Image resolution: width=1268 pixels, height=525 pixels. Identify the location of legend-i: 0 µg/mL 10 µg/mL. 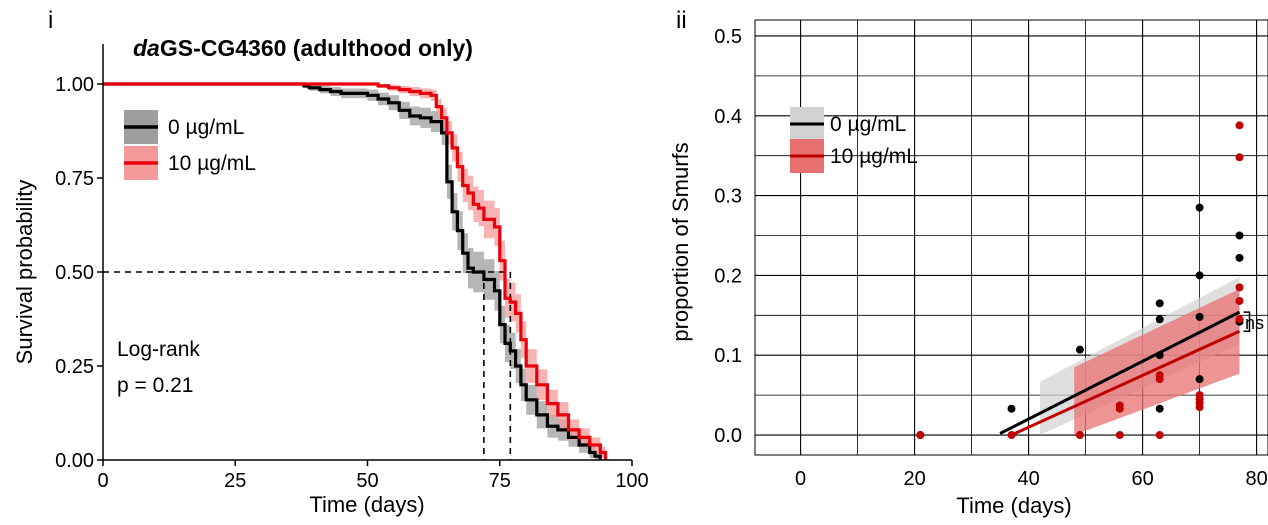
(190, 145).